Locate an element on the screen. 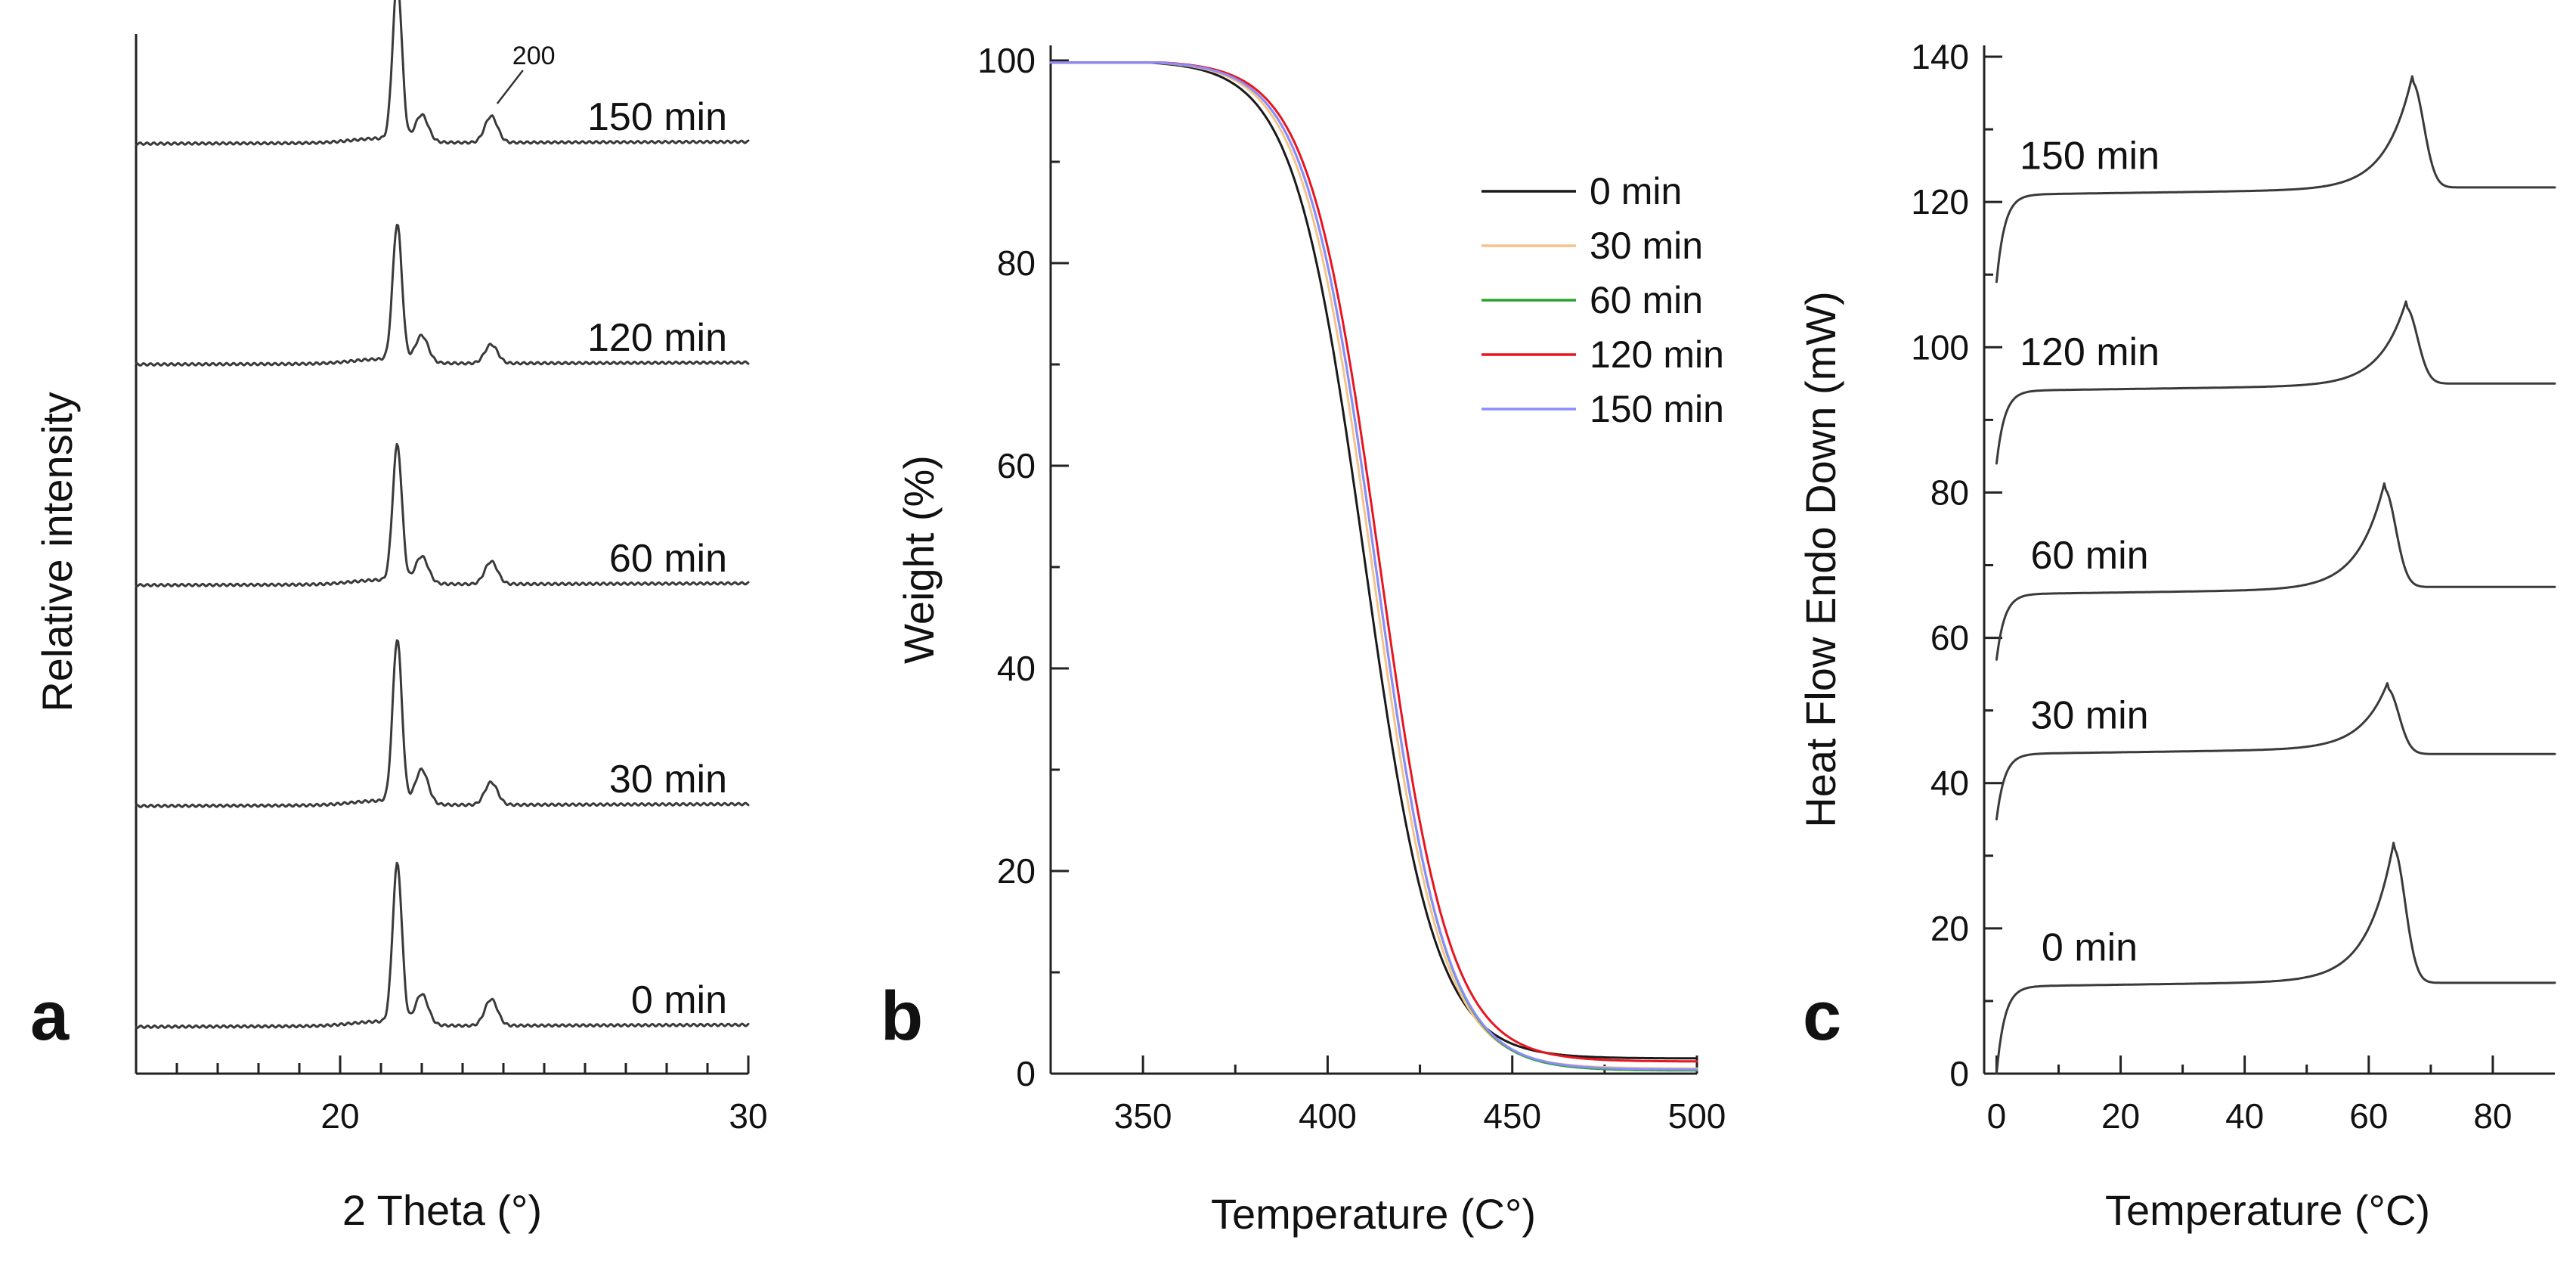 This screenshot has width=2576, height=1274. panel-c-y-tick-label: 100 is located at coordinates (1940, 347).